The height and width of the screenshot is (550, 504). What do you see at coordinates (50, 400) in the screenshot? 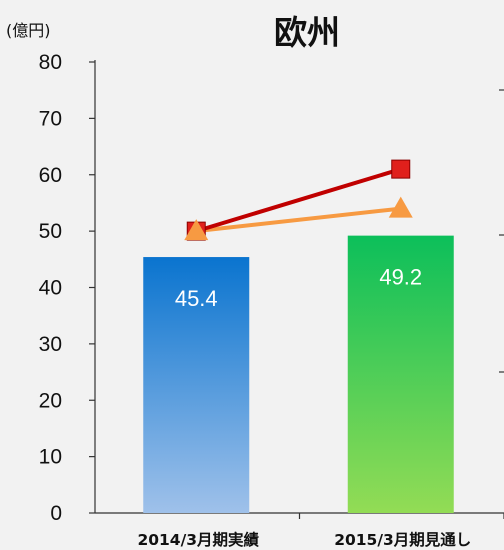
I see `y-tick-label: 20` at bounding box center [50, 400].